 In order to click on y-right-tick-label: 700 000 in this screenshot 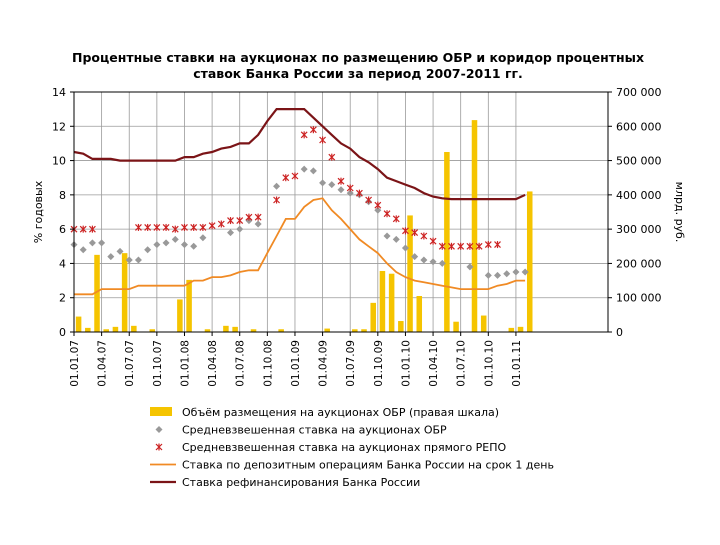, I will do `click(639, 92)`.